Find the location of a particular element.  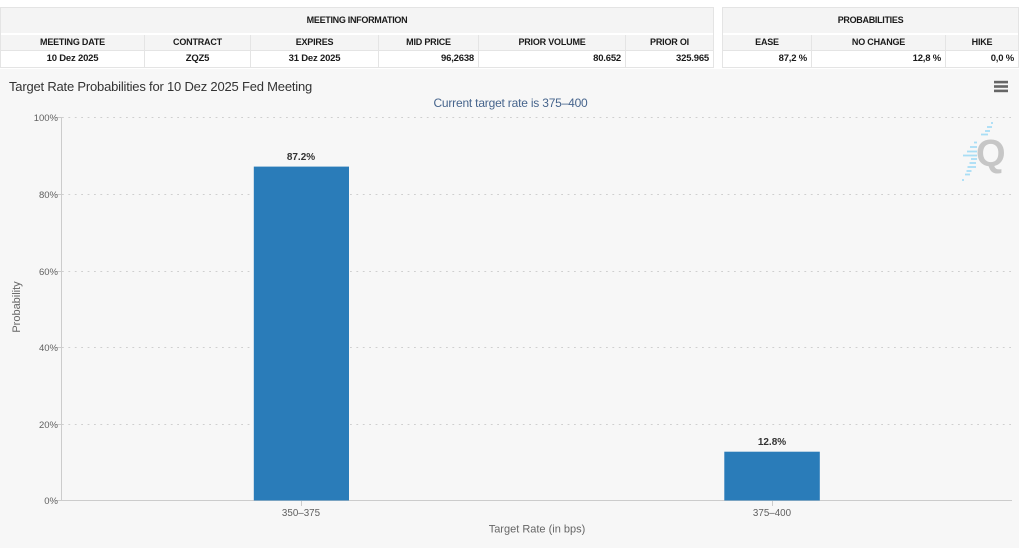

svg-text: 0% is located at coordinates (51, 501).